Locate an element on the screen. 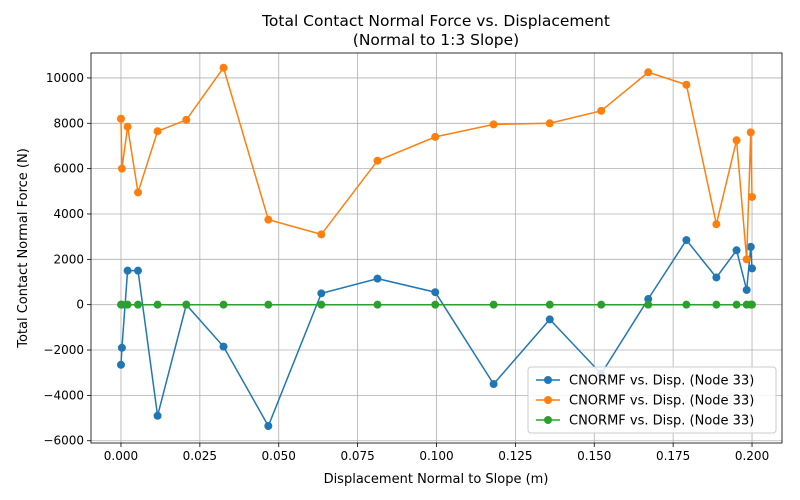 The width and height of the screenshot is (800, 500). y-tick-label: 2000 is located at coordinates (68, 259).